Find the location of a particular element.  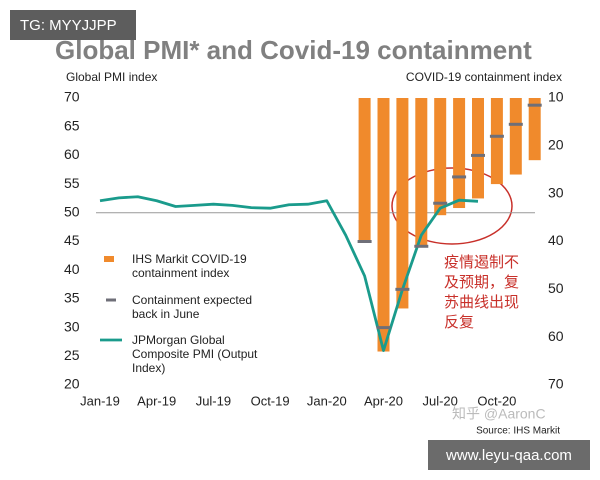

site-box is located at coordinates (509, 455).